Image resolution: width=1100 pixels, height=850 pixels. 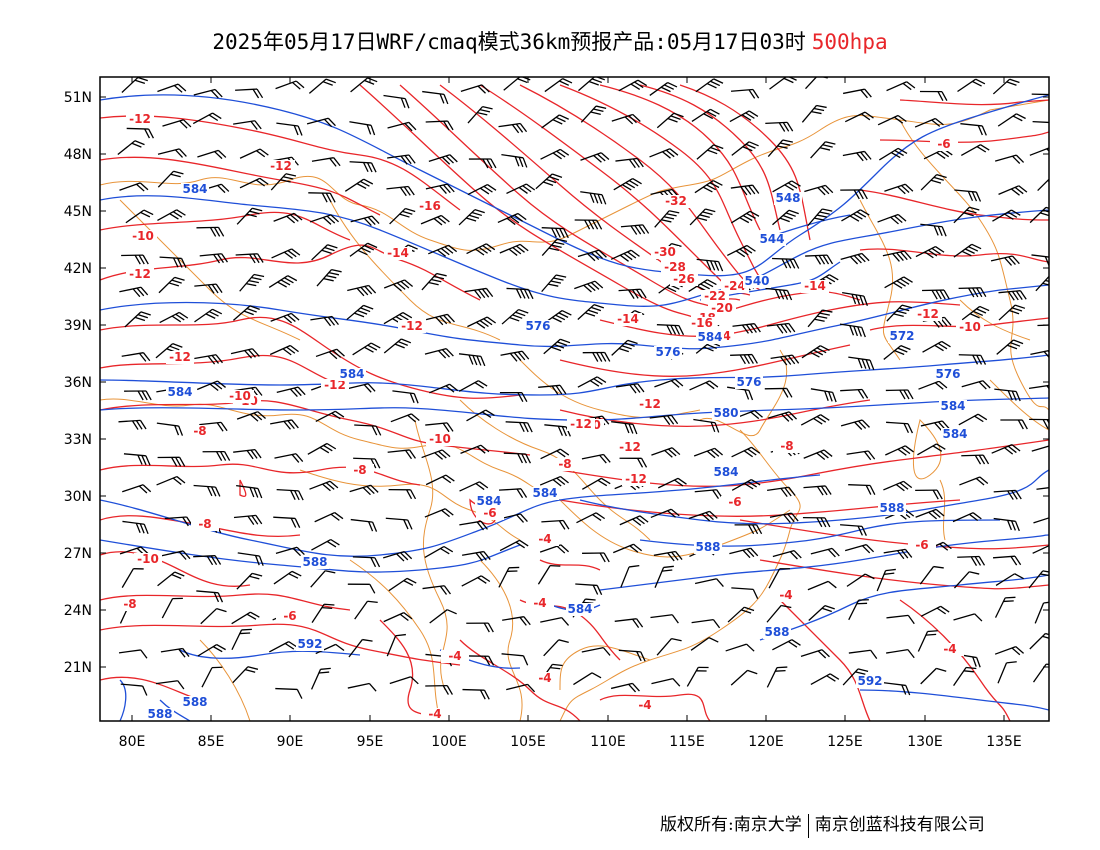 What do you see at coordinates (943, 144) in the screenshot?
I see `temperature-label: -6` at bounding box center [943, 144].